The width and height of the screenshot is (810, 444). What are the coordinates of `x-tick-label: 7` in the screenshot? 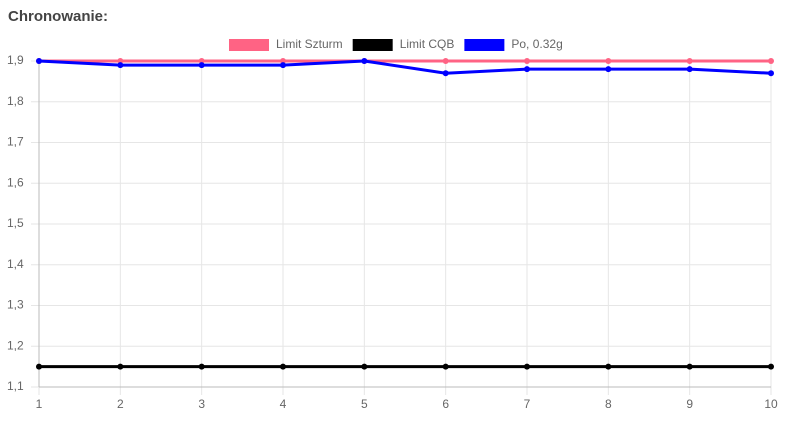 It's located at (527, 404).